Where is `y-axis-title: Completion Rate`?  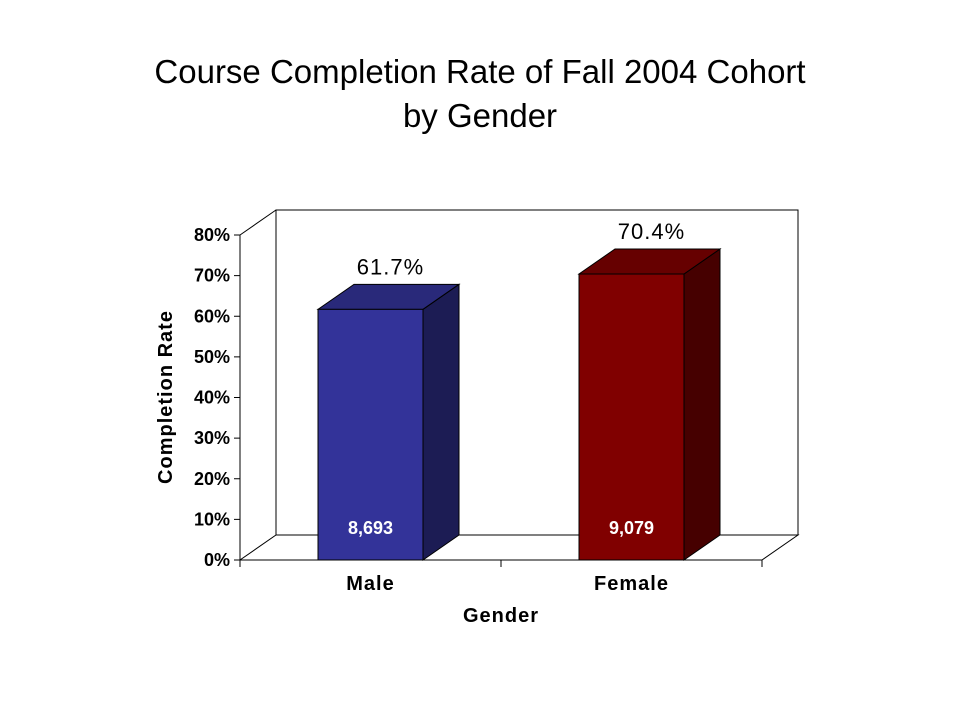 y-axis-title: Completion Rate is located at coordinates (166, 397).